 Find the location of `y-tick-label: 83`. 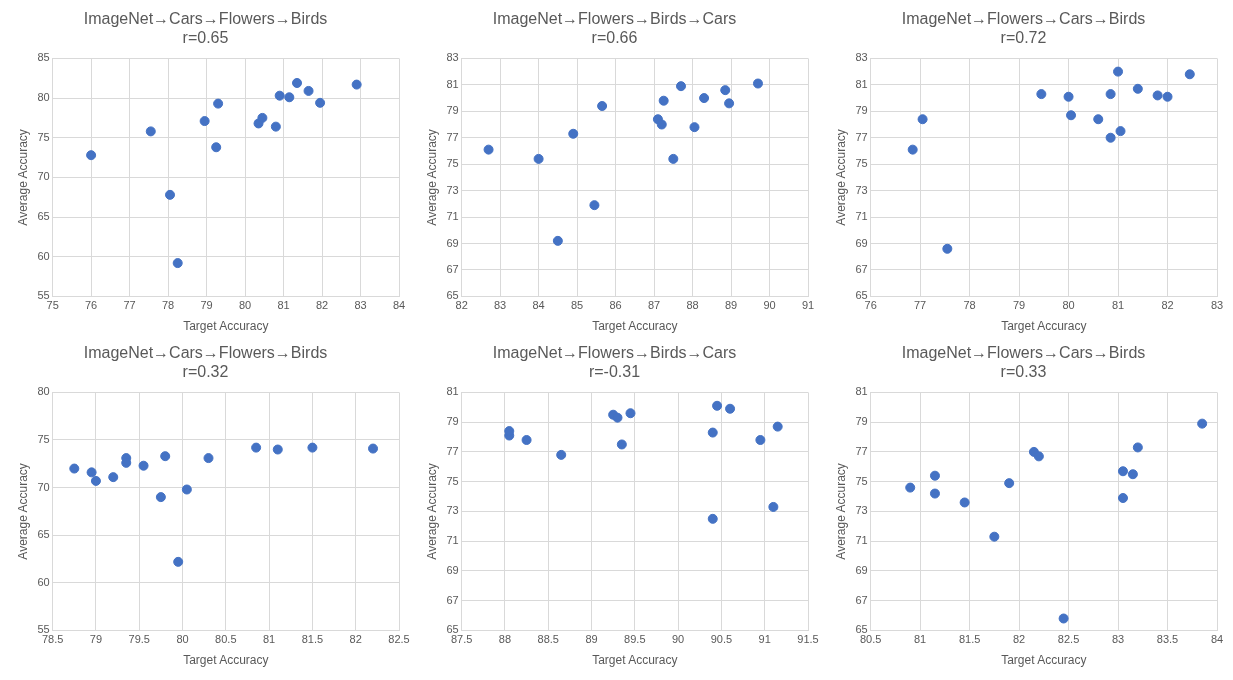

y-tick-label: 83 is located at coordinates (452, 57).